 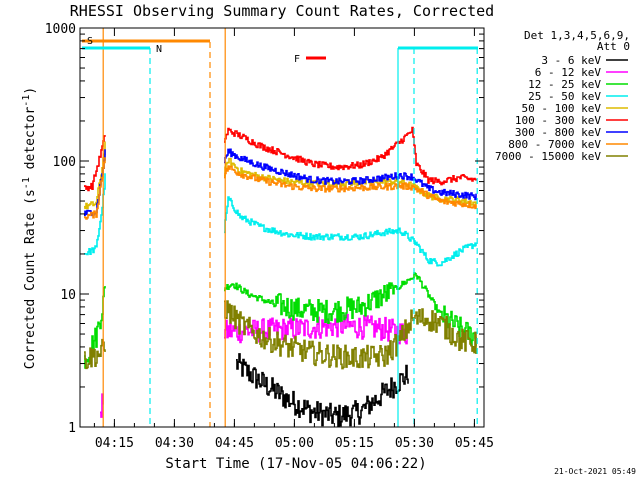 I want to click on y-tick-label-3: 100, so click(x=64, y=162).